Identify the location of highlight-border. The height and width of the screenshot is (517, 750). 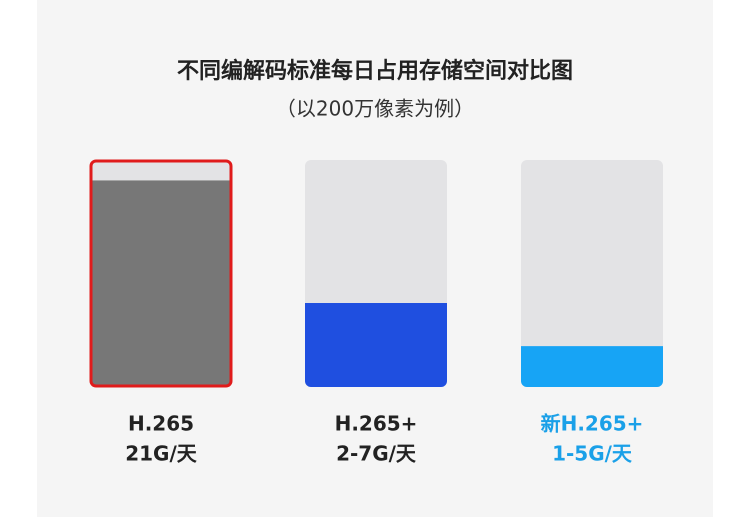
(161, 273).